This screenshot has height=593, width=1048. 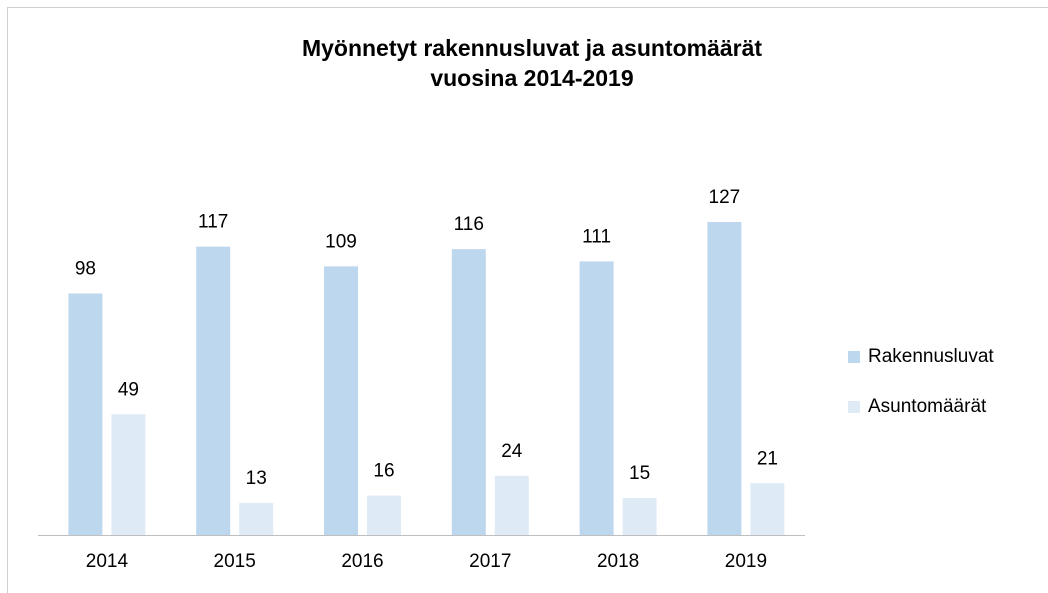 I want to click on data-label: 98, so click(x=85, y=268).